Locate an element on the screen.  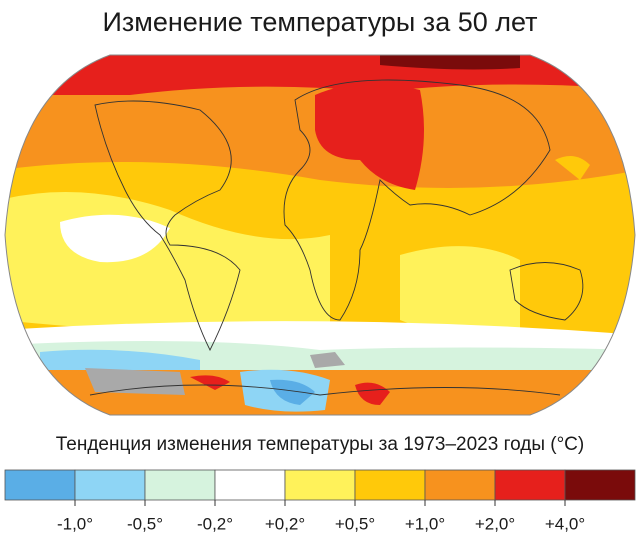
colorbar: -1,0° -0,5° -0,2° +0,2° +0,5° +1,0° +2,0° +4,0° is located at coordinates (320, 501).